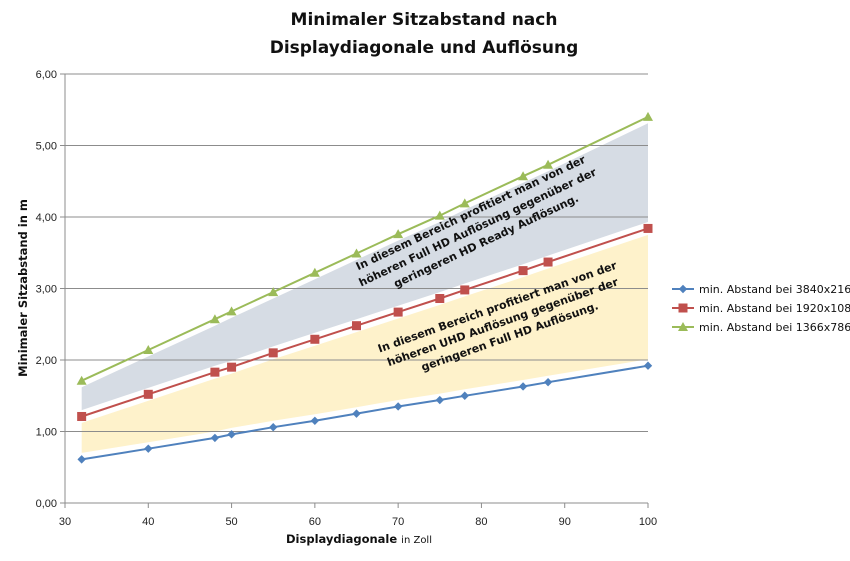 The height and width of the screenshot is (561, 850). What do you see at coordinates (23, 288) in the screenshot?
I see `y-axis-label: Minimaler Sitzabstand in m` at bounding box center [23, 288].